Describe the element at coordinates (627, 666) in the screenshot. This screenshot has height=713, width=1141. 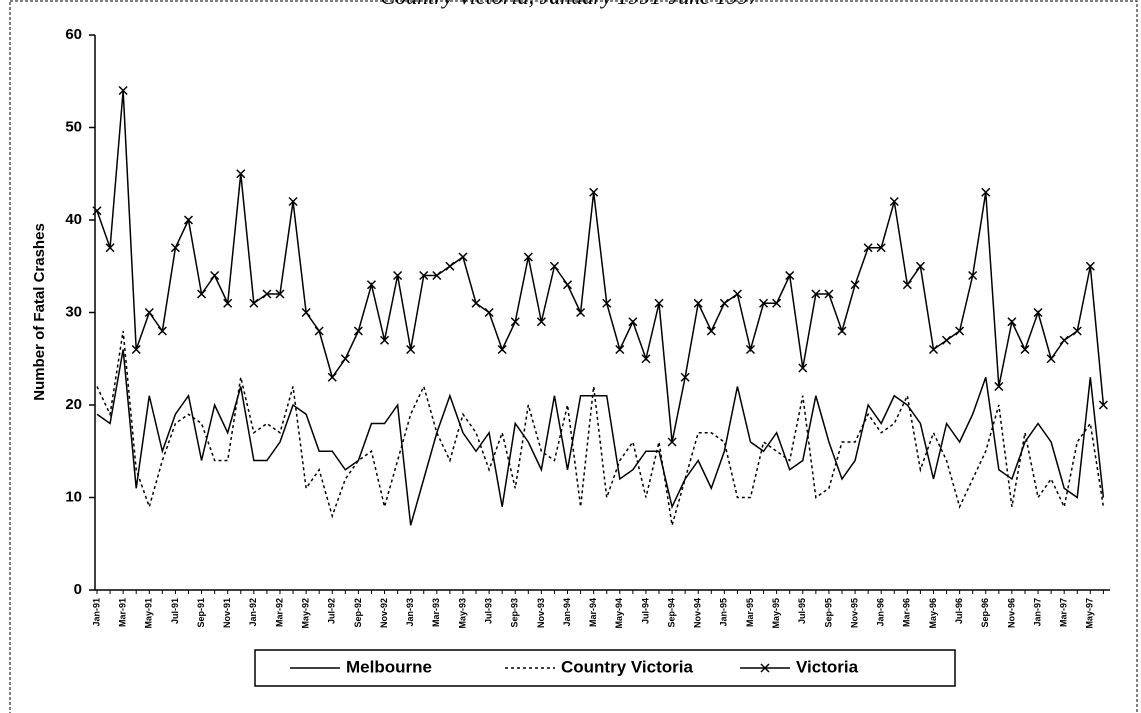
I see `legend-label: Country Victoria` at that location.